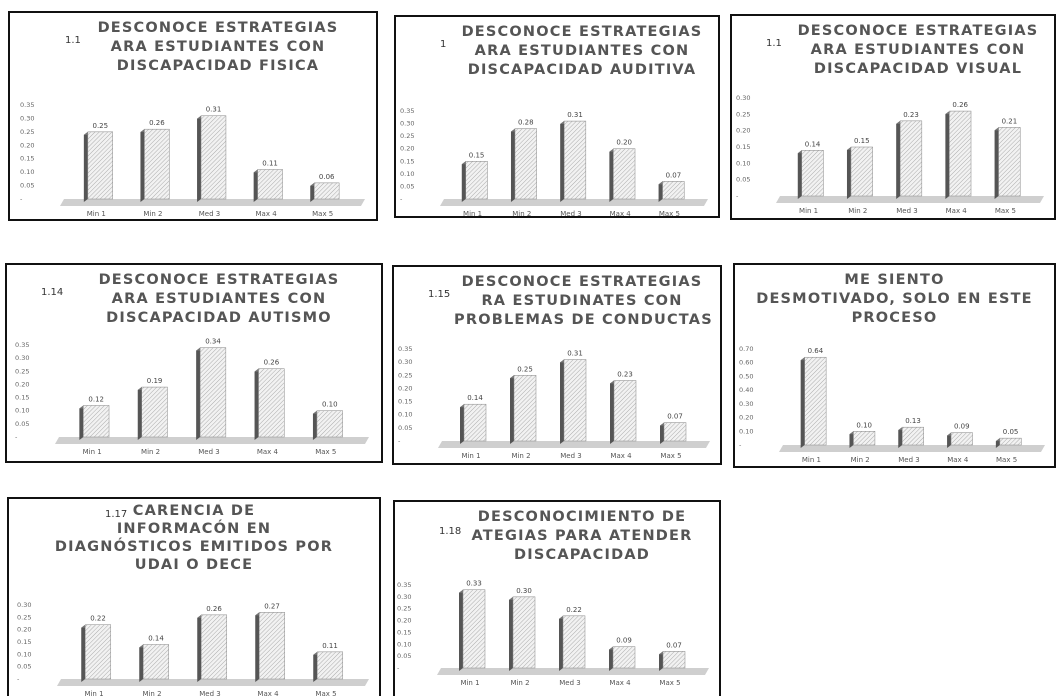 This screenshot has height=698, width=1063. Describe the element at coordinates (52, 292) in the screenshot. I see `chart-number: 1.14` at that location.